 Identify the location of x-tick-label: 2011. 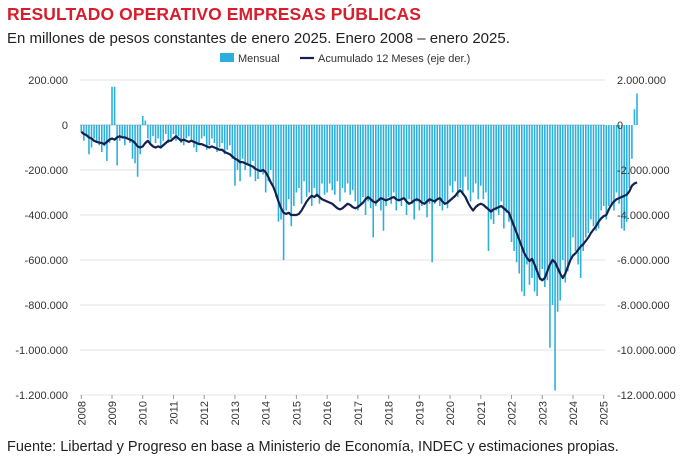
(174, 413).